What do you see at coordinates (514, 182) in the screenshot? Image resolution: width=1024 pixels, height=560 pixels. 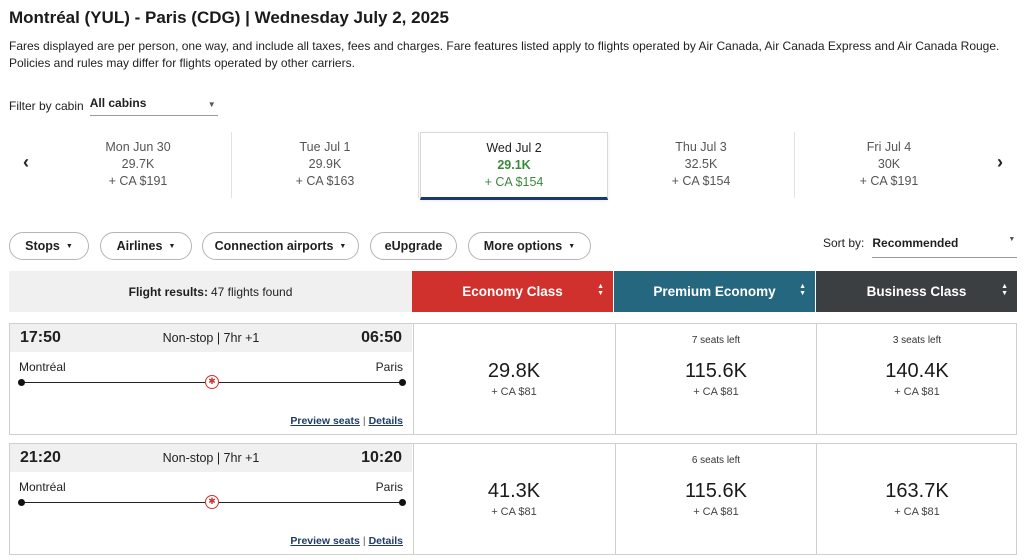 I see `date-cash: + CA $154` at bounding box center [514, 182].